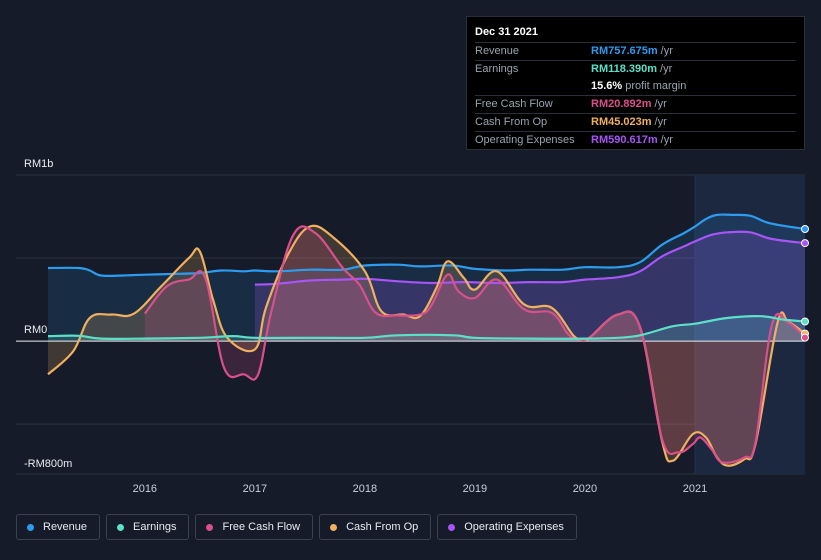  What do you see at coordinates (805, 228) in the screenshot?
I see `endpoint-revenue` at bounding box center [805, 228].